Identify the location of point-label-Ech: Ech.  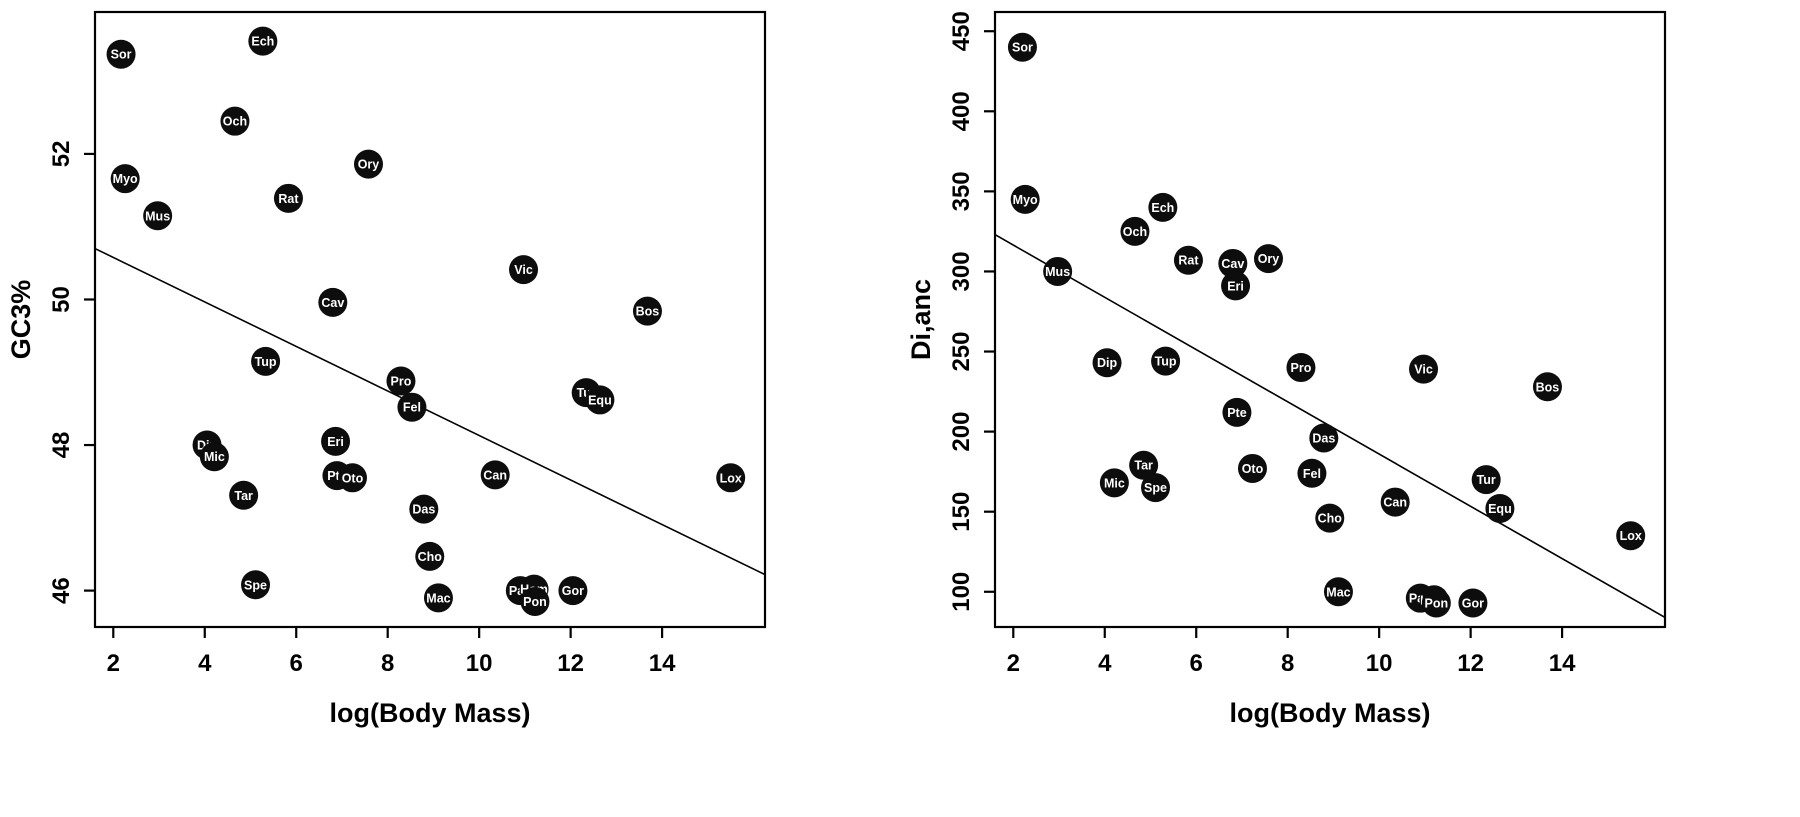
(262, 42).